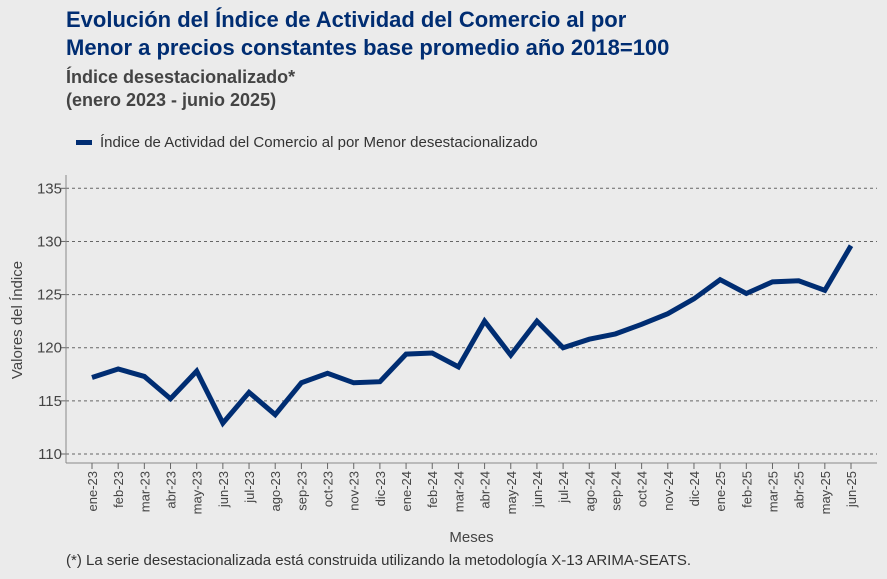 This screenshot has height=579, width=887. Describe the element at coordinates (49, 348) in the screenshot. I see `y-tick-label: 120` at that location.